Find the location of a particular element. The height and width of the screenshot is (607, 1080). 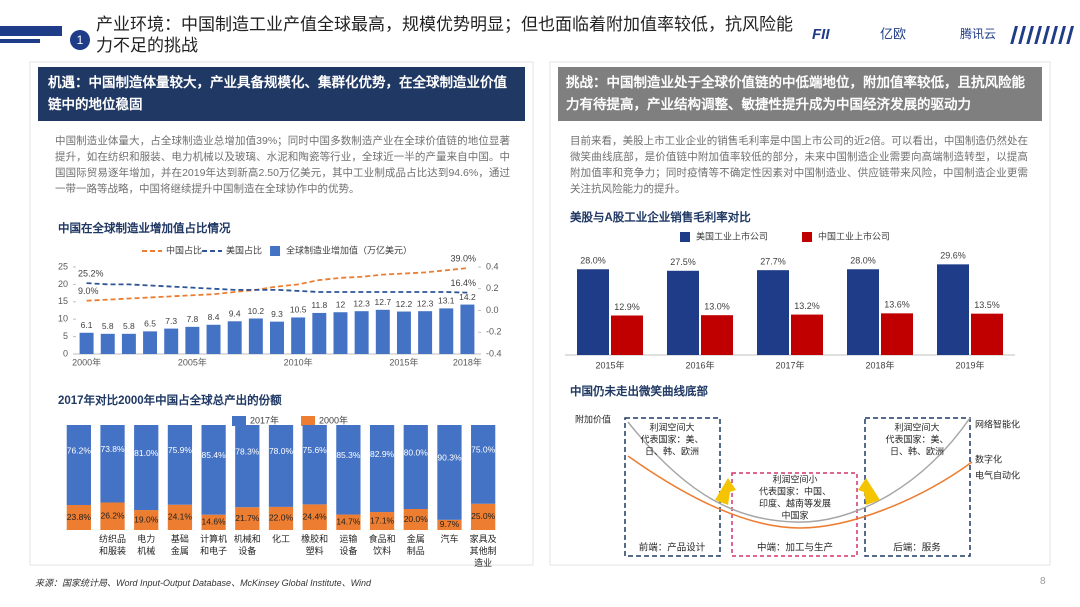

x-tick-label: 机械和设备 is located at coordinates (247, 544).